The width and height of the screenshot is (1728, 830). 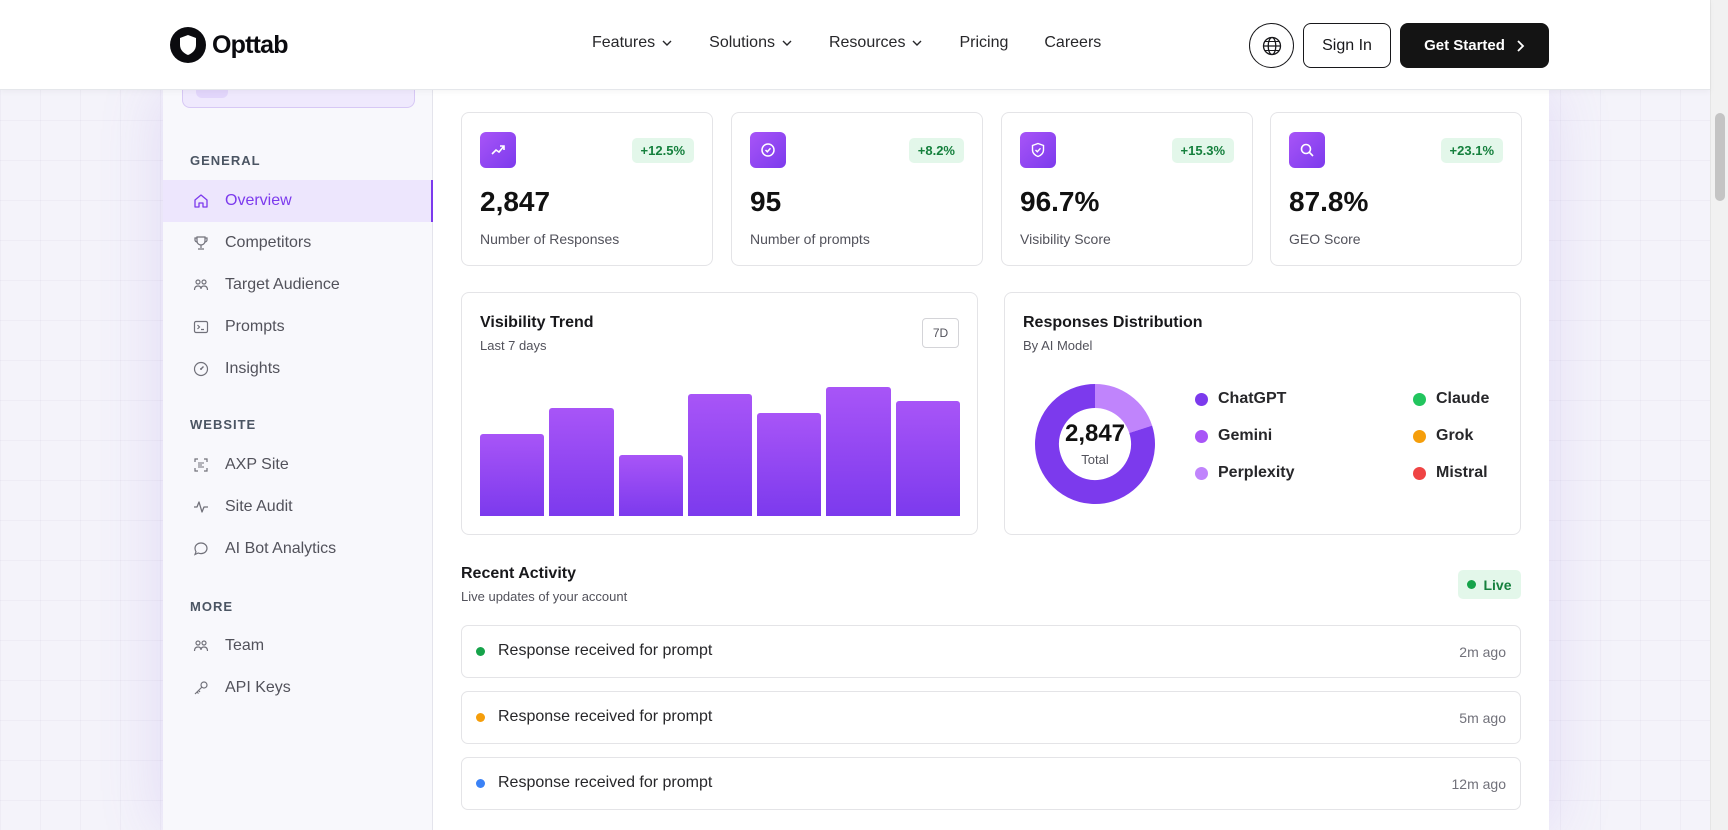 What do you see at coordinates (1060, 201) in the screenshot?
I see `stat-value: 96.7%` at bounding box center [1060, 201].